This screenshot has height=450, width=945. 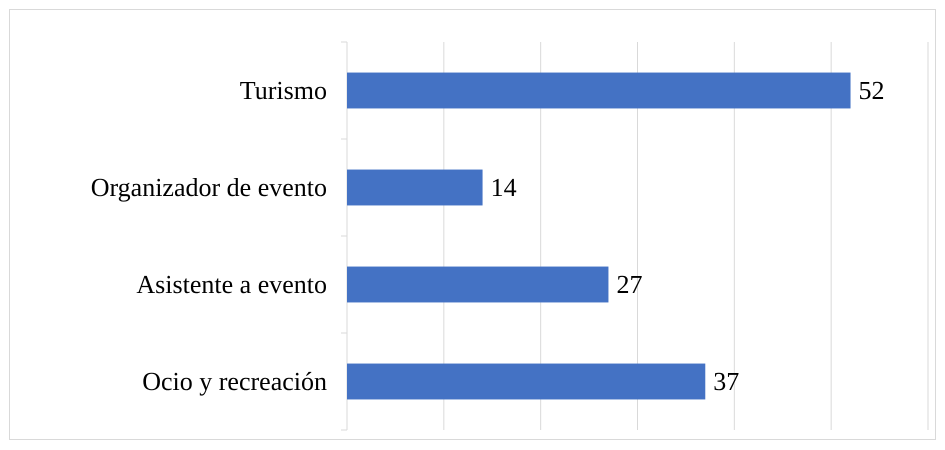 I want to click on y-tick-label: Ocio y recreación, so click(x=234, y=381).